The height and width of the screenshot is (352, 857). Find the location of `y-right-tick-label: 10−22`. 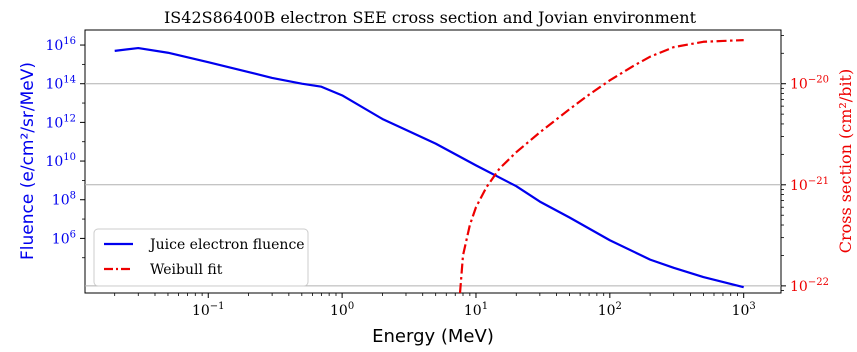

y-right-tick-label: 10−22 is located at coordinates (809, 286).